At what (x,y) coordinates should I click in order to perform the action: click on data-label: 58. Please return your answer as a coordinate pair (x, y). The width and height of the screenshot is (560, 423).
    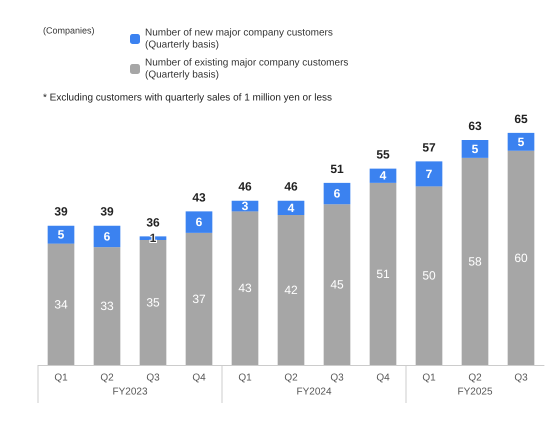
    Looking at the image, I should click on (475, 261).